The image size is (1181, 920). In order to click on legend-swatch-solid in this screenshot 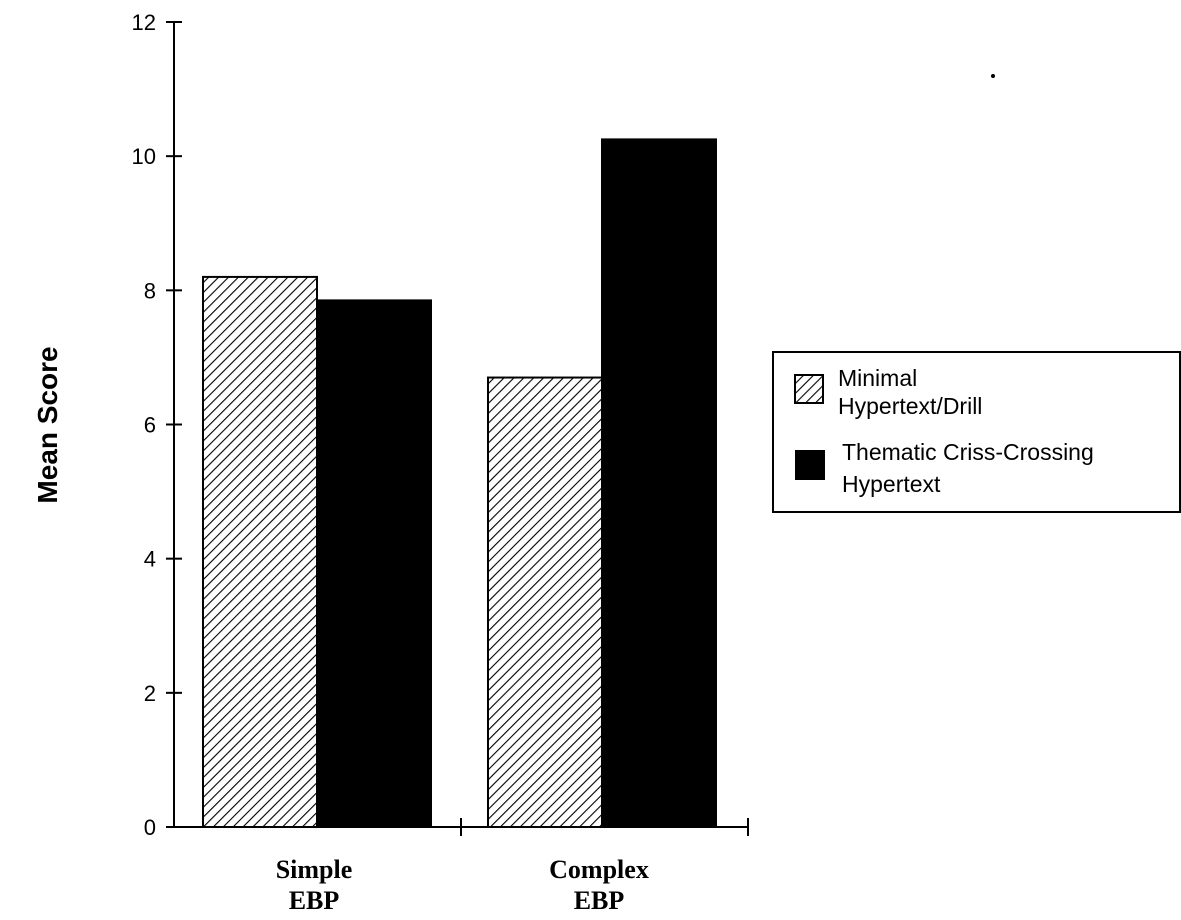, I will do `click(810, 465)`.